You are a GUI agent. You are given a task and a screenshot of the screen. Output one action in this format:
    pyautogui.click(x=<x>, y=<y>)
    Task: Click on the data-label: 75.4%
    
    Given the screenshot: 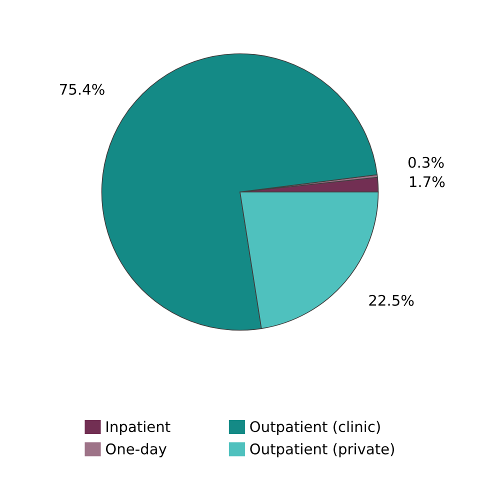 What is the action you would take?
    pyautogui.click(x=82, y=89)
    